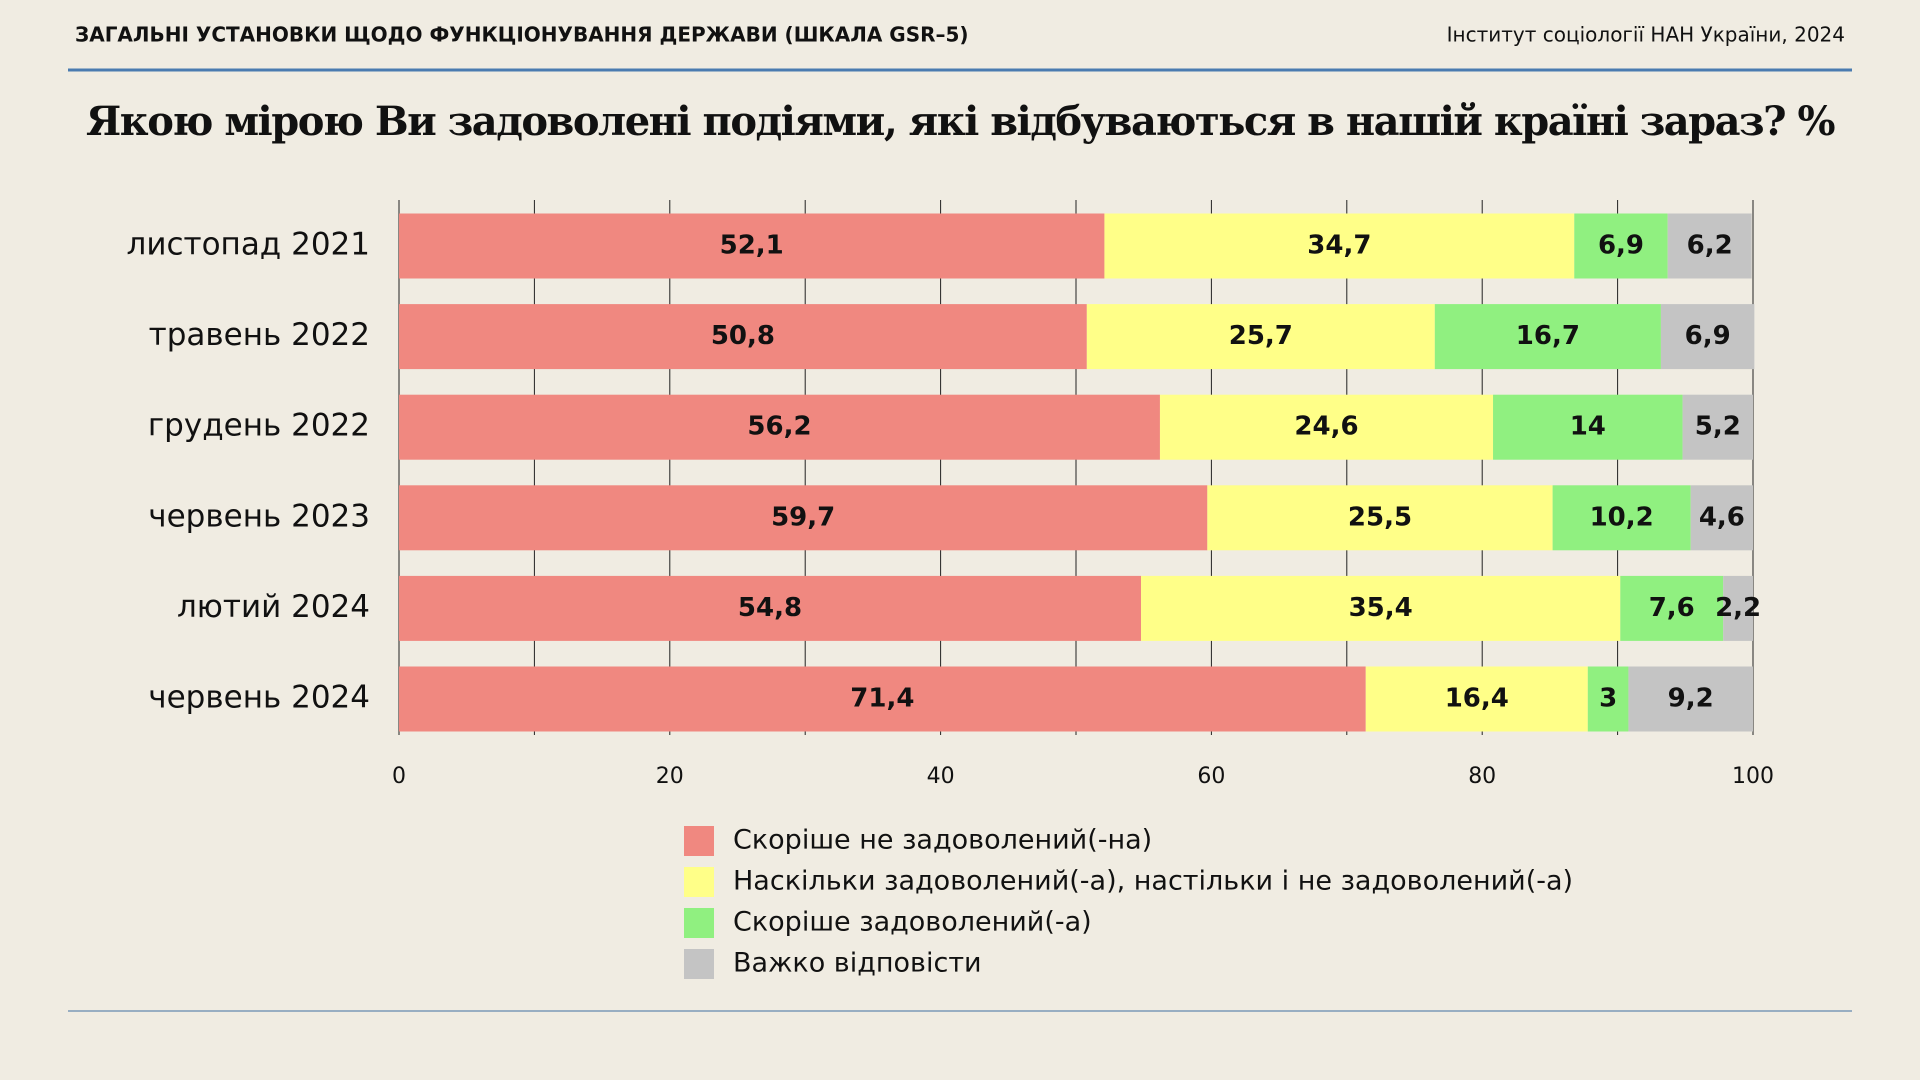 The height and width of the screenshot is (1080, 1920). I want to click on data-label: 59,7, so click(803, 517).